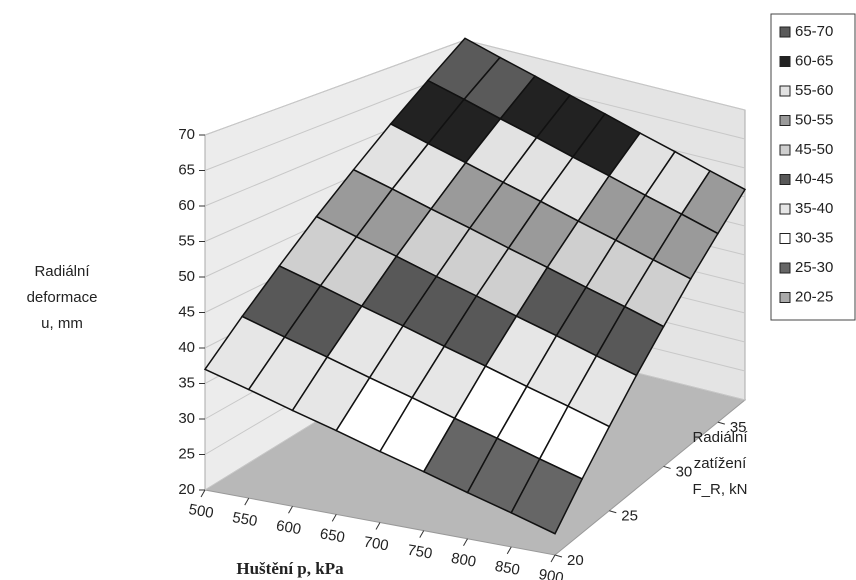  Describe the element at coordinates (508, 568) in the screenshot. I see `x-tick-label: 850` at that location.